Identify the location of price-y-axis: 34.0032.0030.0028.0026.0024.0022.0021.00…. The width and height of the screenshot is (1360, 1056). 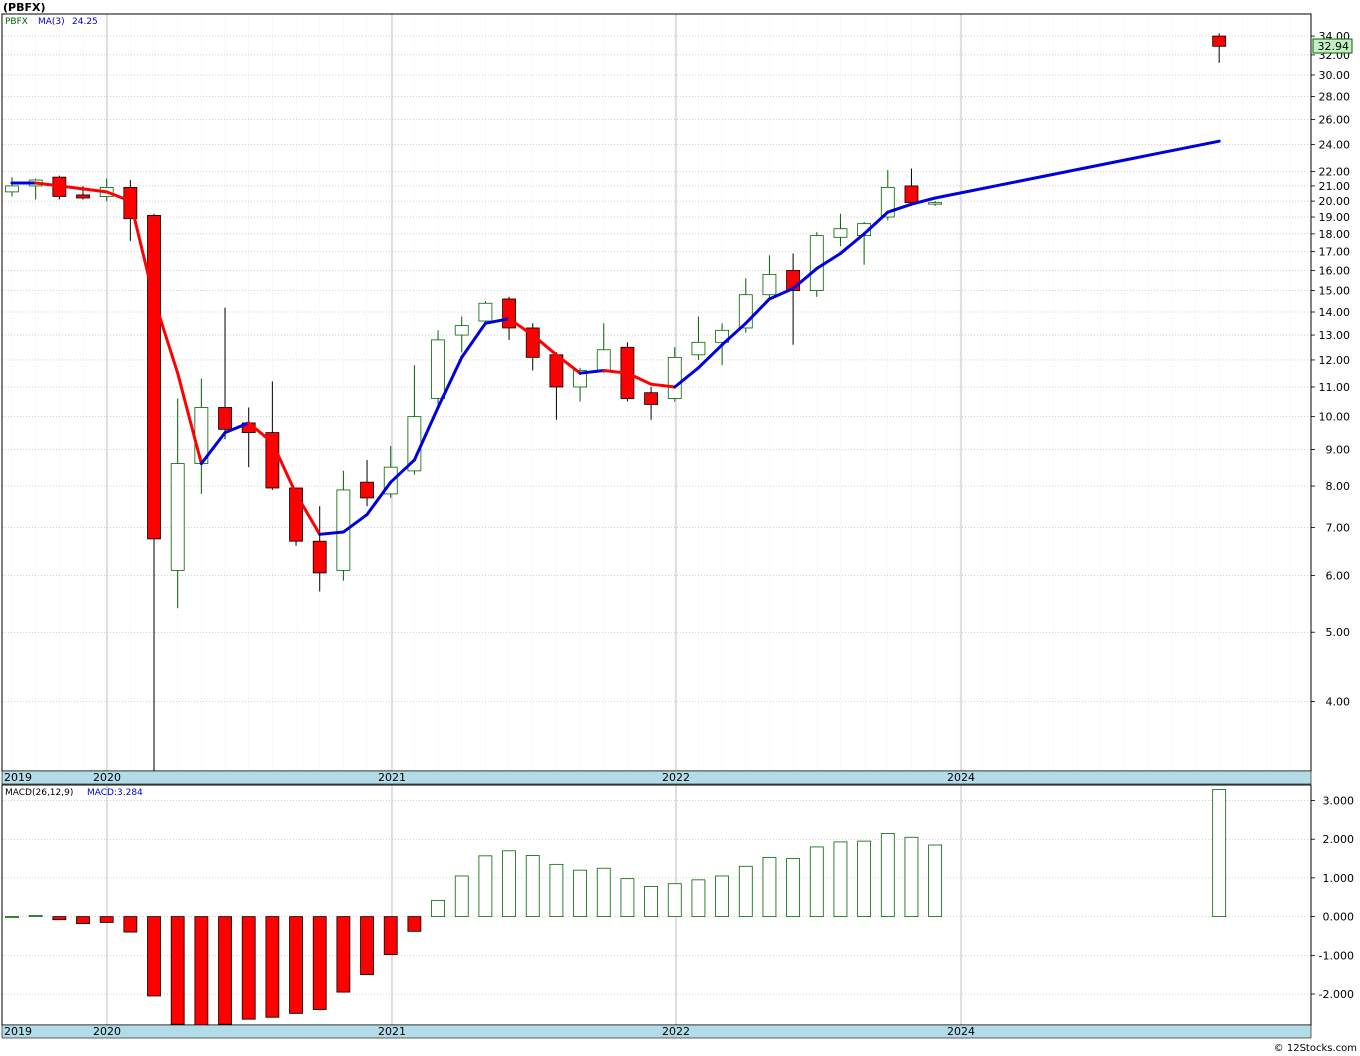
(1330, 369).